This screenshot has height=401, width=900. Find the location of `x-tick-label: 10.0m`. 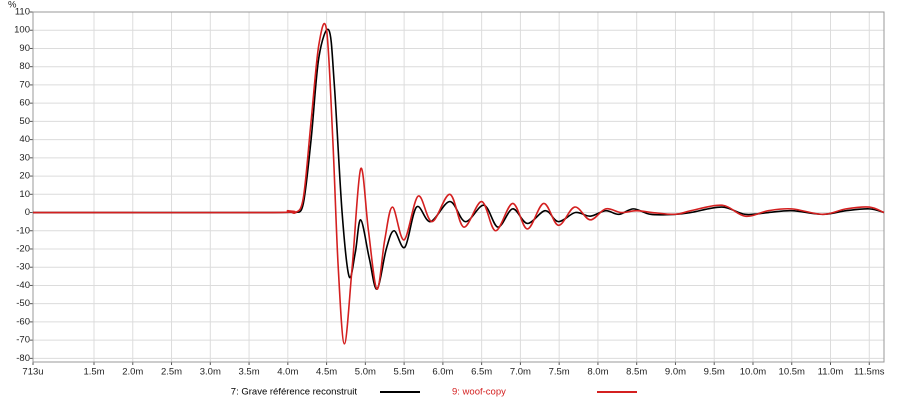

x-tick-label: 10.0m is located at coordinates (753, 372).